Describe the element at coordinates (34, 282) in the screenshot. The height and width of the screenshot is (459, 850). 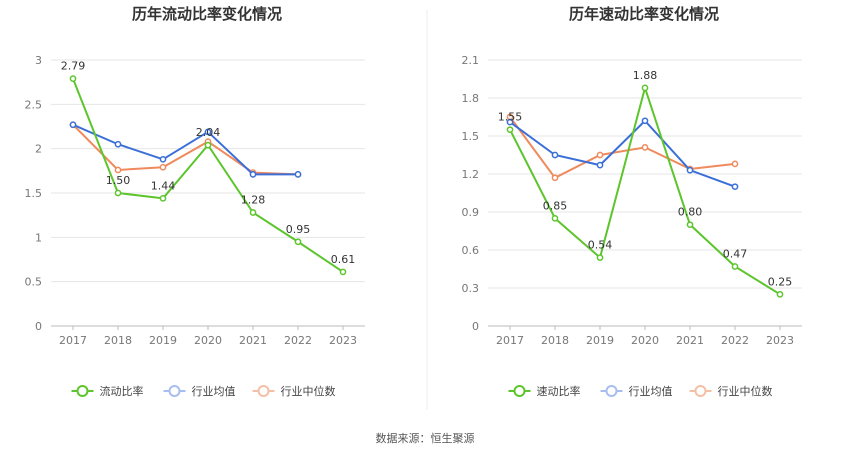
I see `y-tick-label: 0.5` at that location.